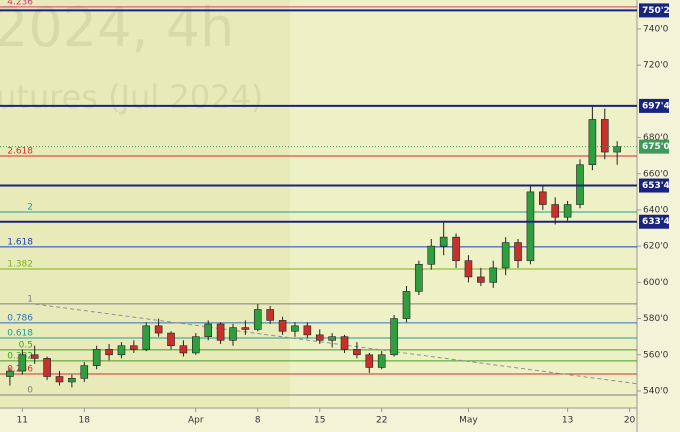  I want to click on fib-label: 1.618, so click(20, 242).